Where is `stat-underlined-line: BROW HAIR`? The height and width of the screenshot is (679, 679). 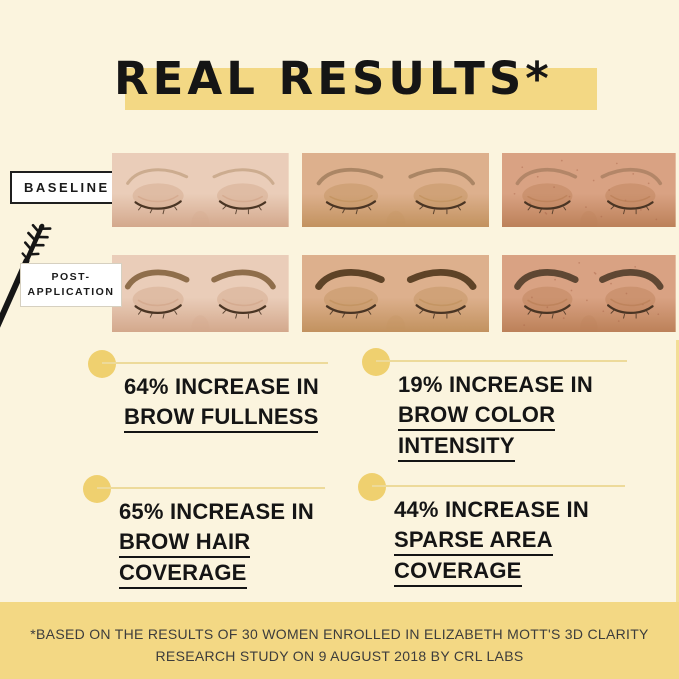
stat-underlined-line: BROW HAIR is located at coordinates (216, 542).